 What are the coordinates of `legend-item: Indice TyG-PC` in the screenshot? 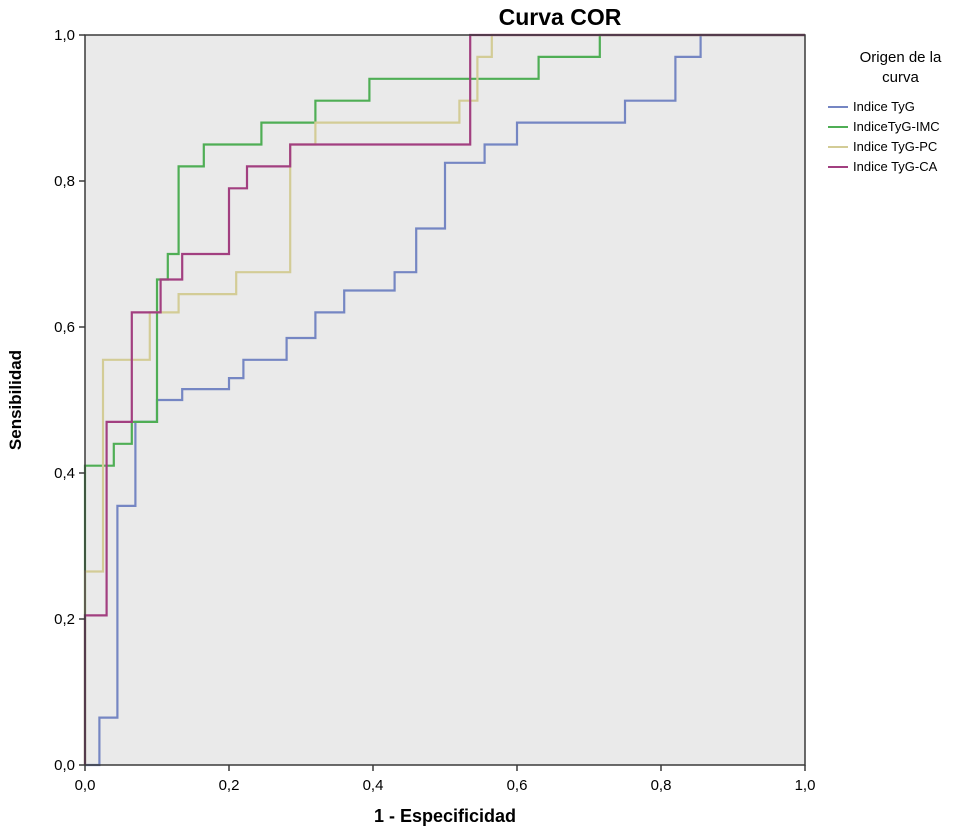 It's located at (900, 146).